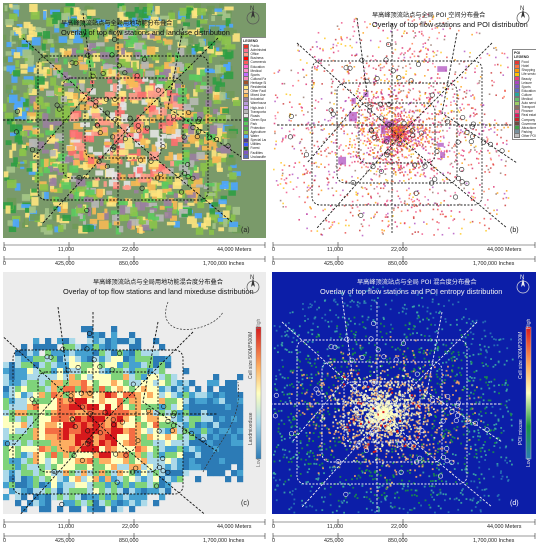  What do you see at coordinates (525, 62) in the screenshot?
I see `legend-label: Food` at bounding box center [525, 62].